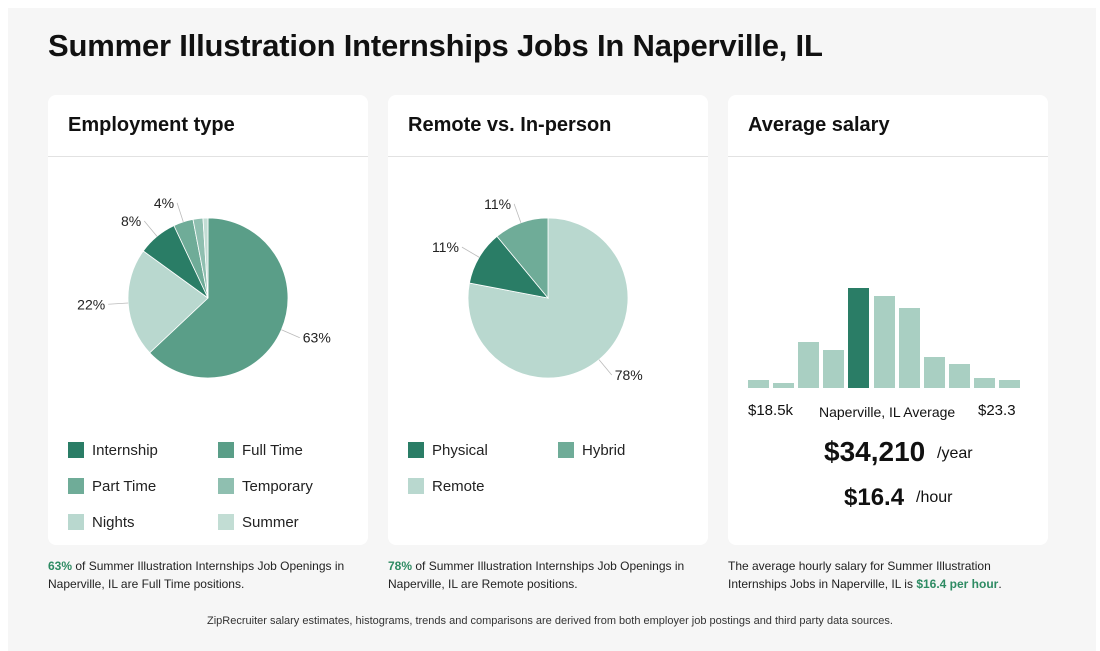 Image resolution: width=1100 pixels, height=651 pixels. What do you see at coordinates (497, 204) in the screenshot?
I see `remote-label-hybrid: 11%` at bounding box center [497, 204].